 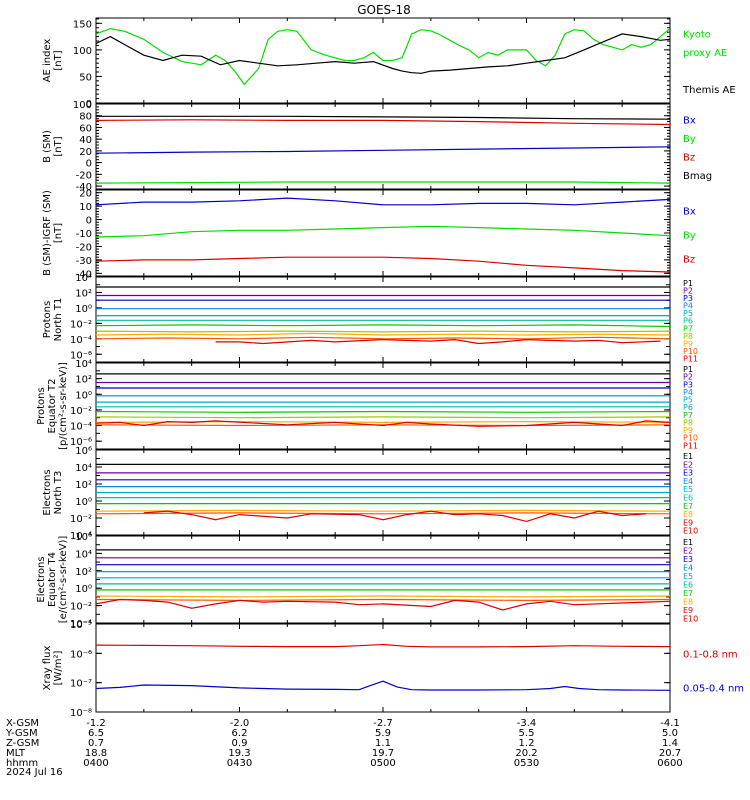 What do you see at coordinates (697, 176) in the screenshot?
I see `legend-entry: Bmag` at bounding box center [697, 176].